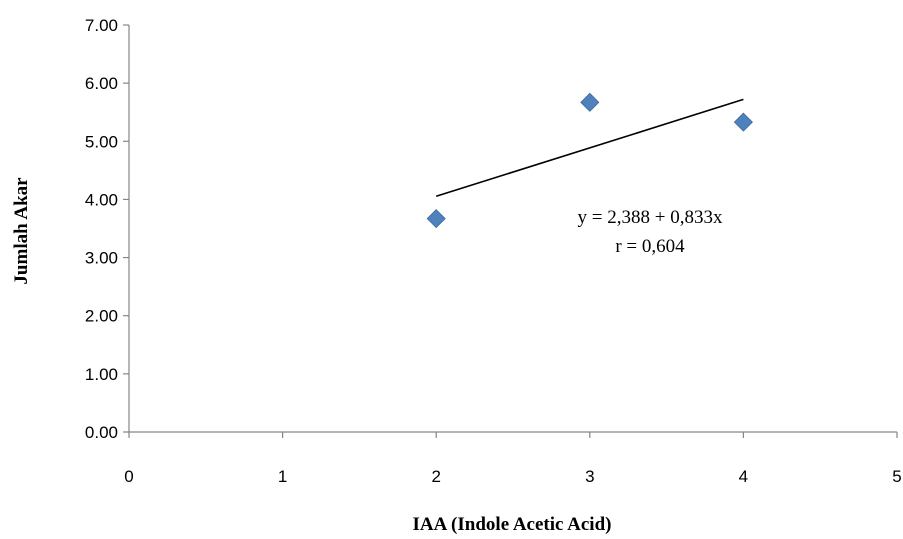  What do you see at coordinates (101, 374) in the screenshot?
I see `y-tick-label: 1.00` at bounding box center [101, 374].